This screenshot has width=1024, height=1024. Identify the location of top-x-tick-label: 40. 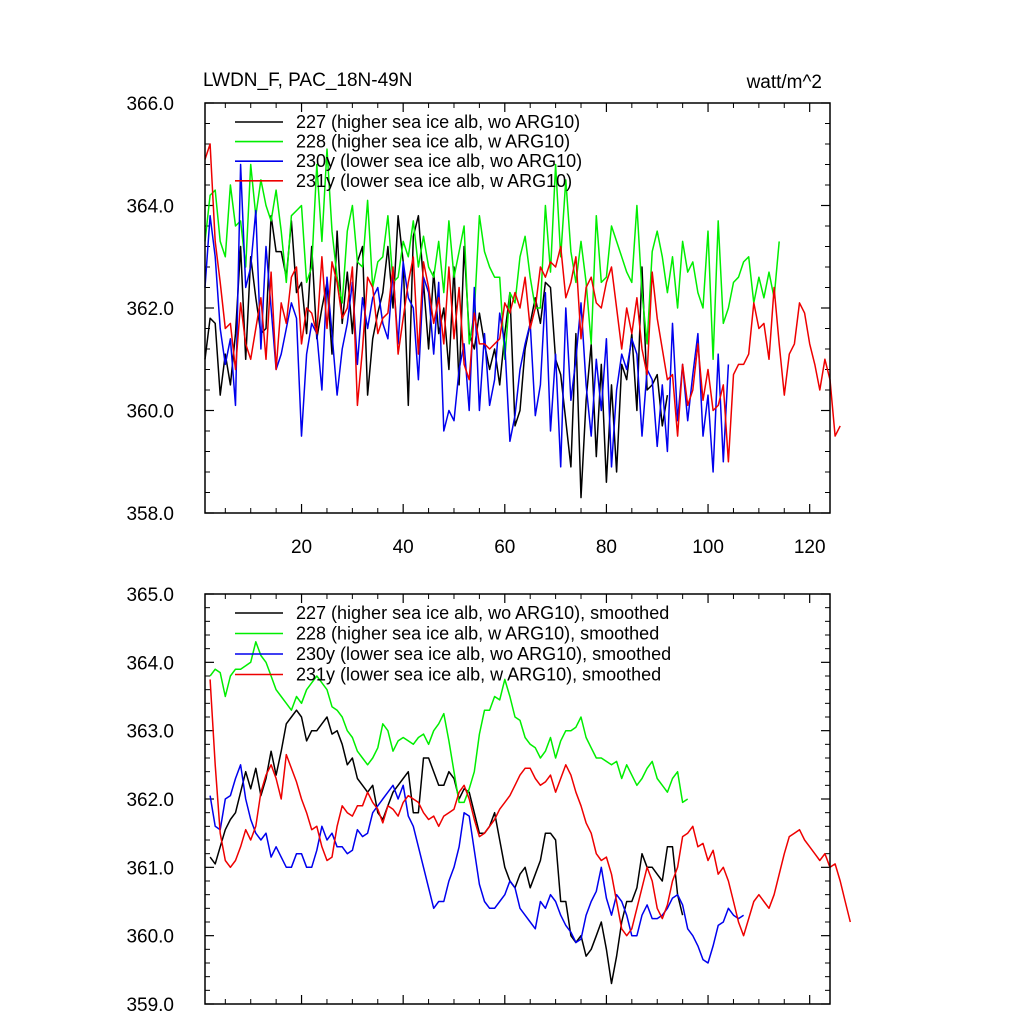
(403, 547).